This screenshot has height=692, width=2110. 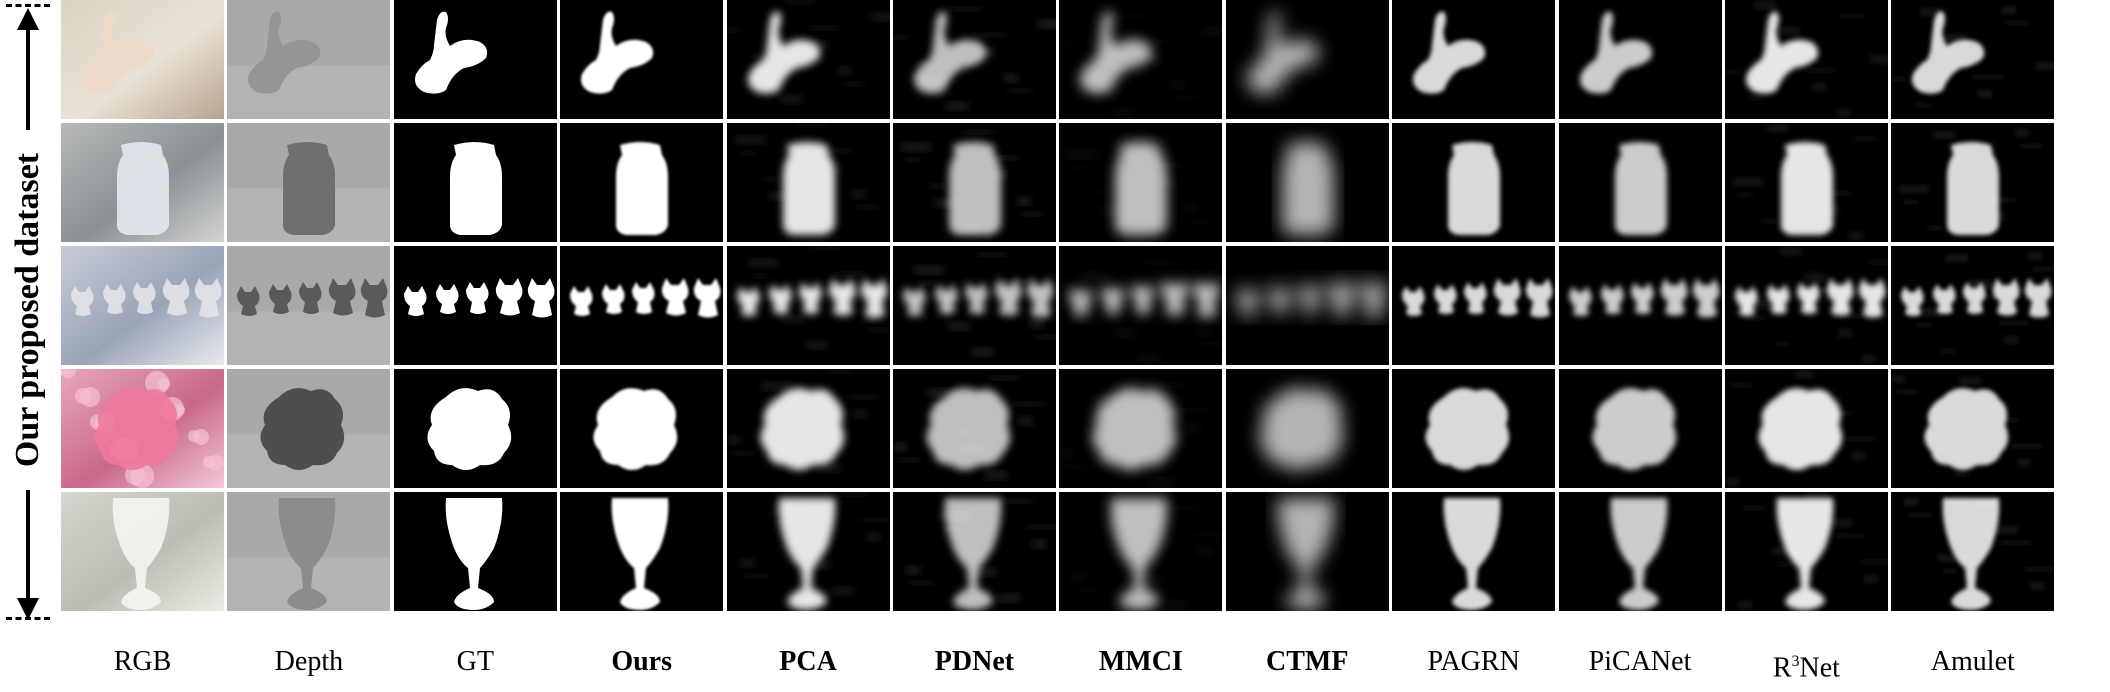 What do you see at coordinates (1140, 59) in the screenshot?
I see `panel-butterfly-mmci` at bounding box center [1140, 59].